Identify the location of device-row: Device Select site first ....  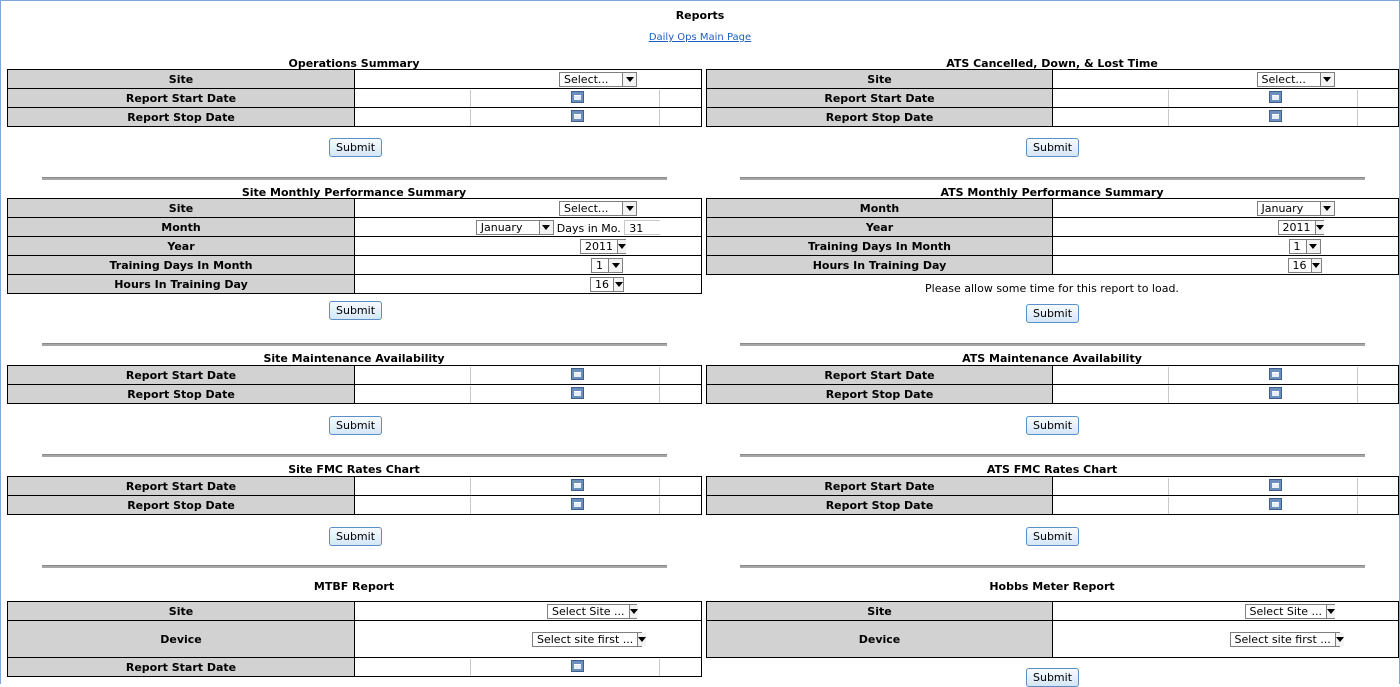
(1052, 639).